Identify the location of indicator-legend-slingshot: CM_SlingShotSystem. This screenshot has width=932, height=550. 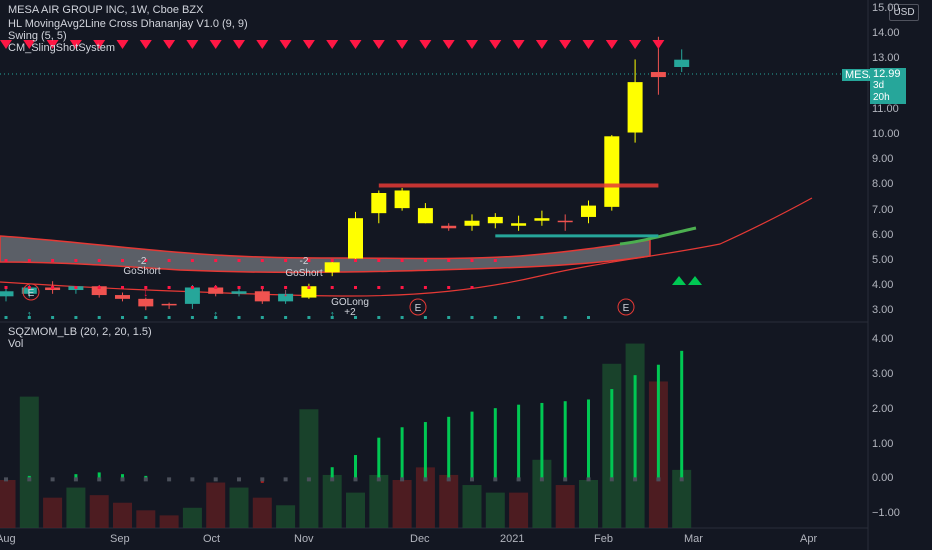
(61, 48).